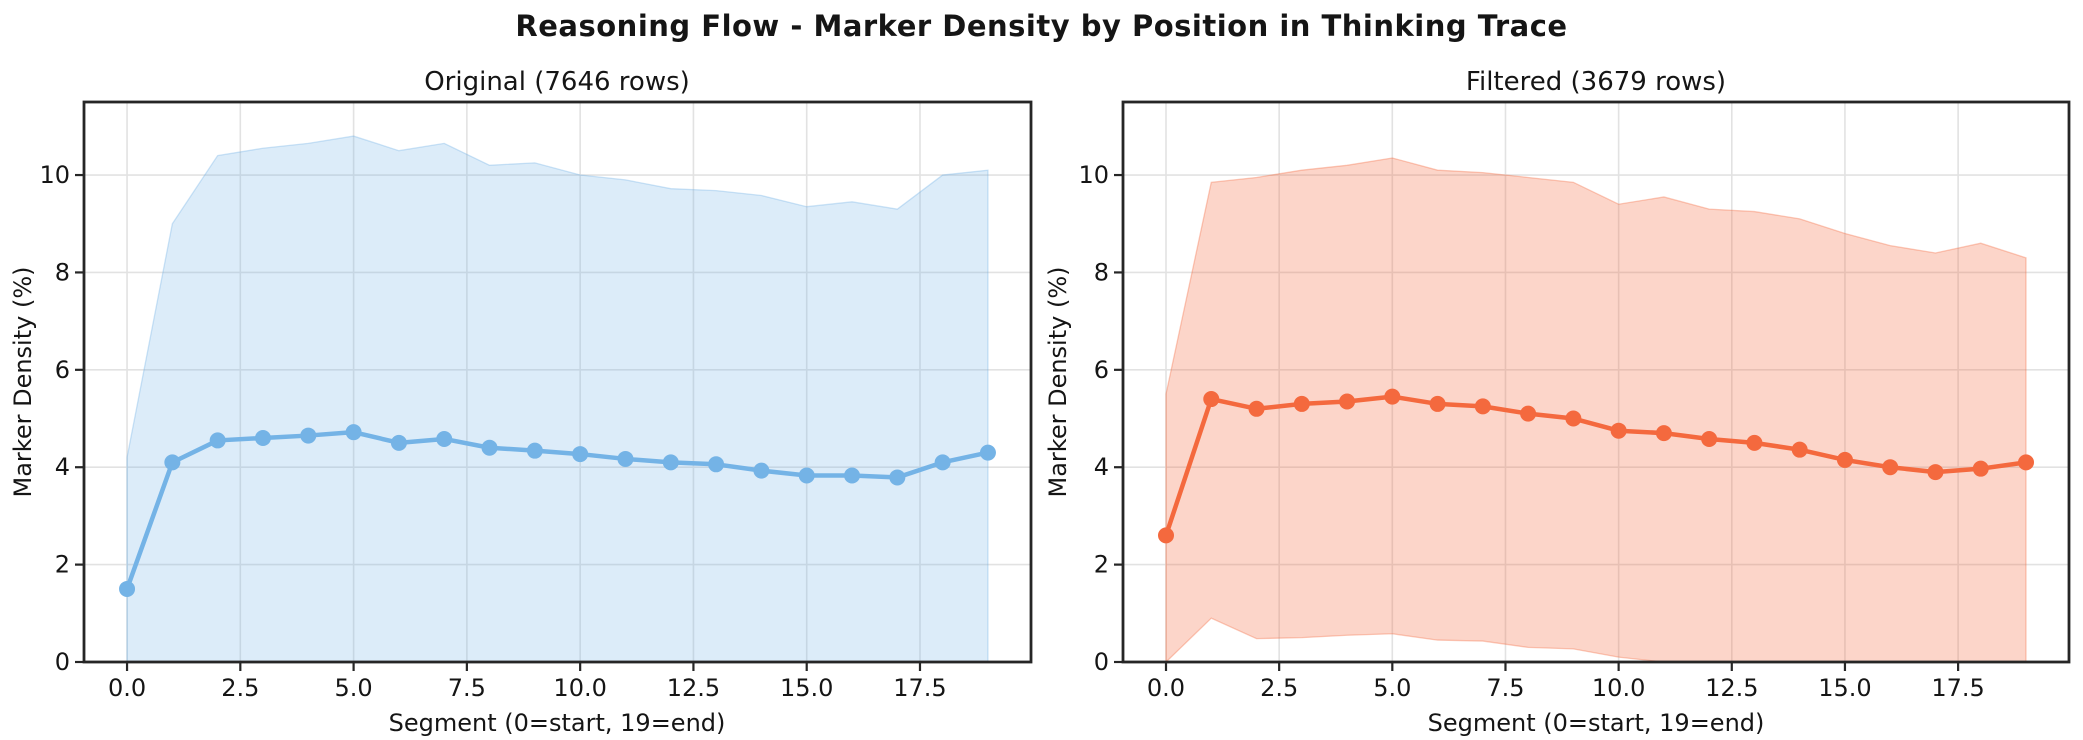  I want to click on x-axis-label-filtered: Segment (0=start, 19=end), so click(1596, 723).